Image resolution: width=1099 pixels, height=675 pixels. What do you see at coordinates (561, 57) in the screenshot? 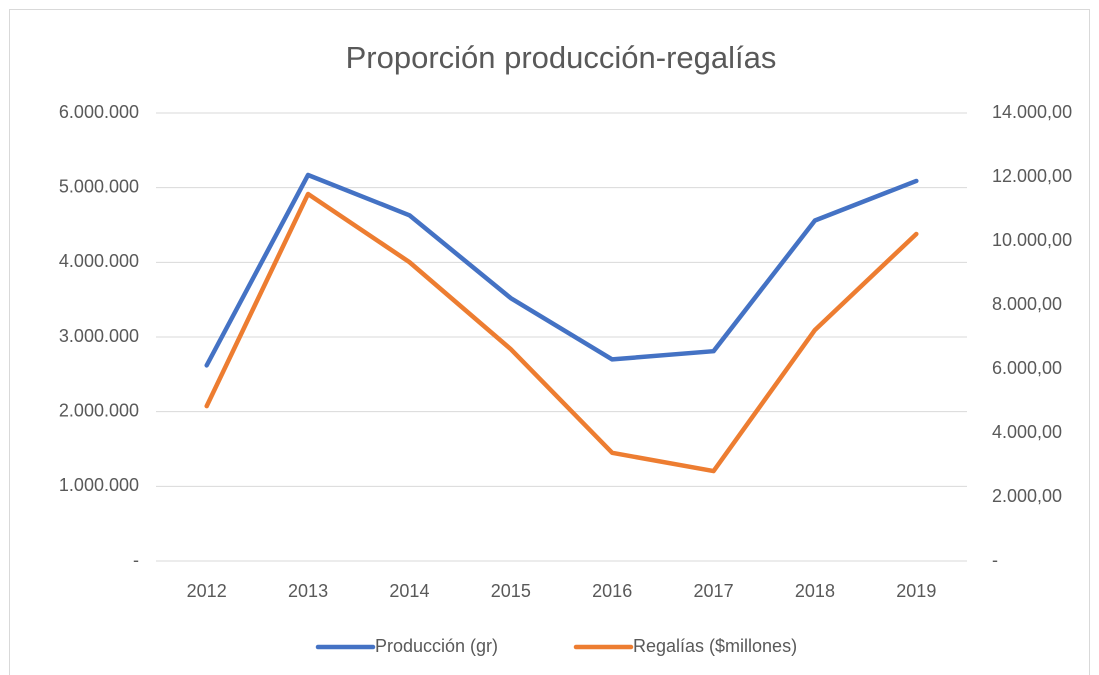
I see `chart-title: Proporción producción-regalías` at bounding box center [561, 57].